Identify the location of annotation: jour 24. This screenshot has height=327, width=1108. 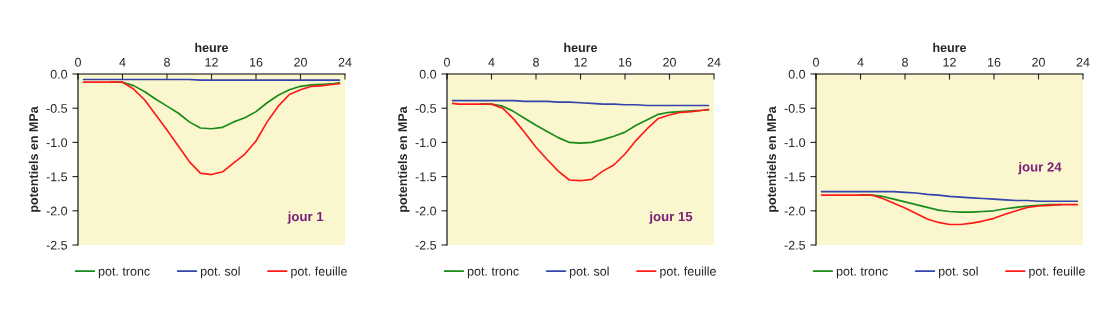
(1040, 168).